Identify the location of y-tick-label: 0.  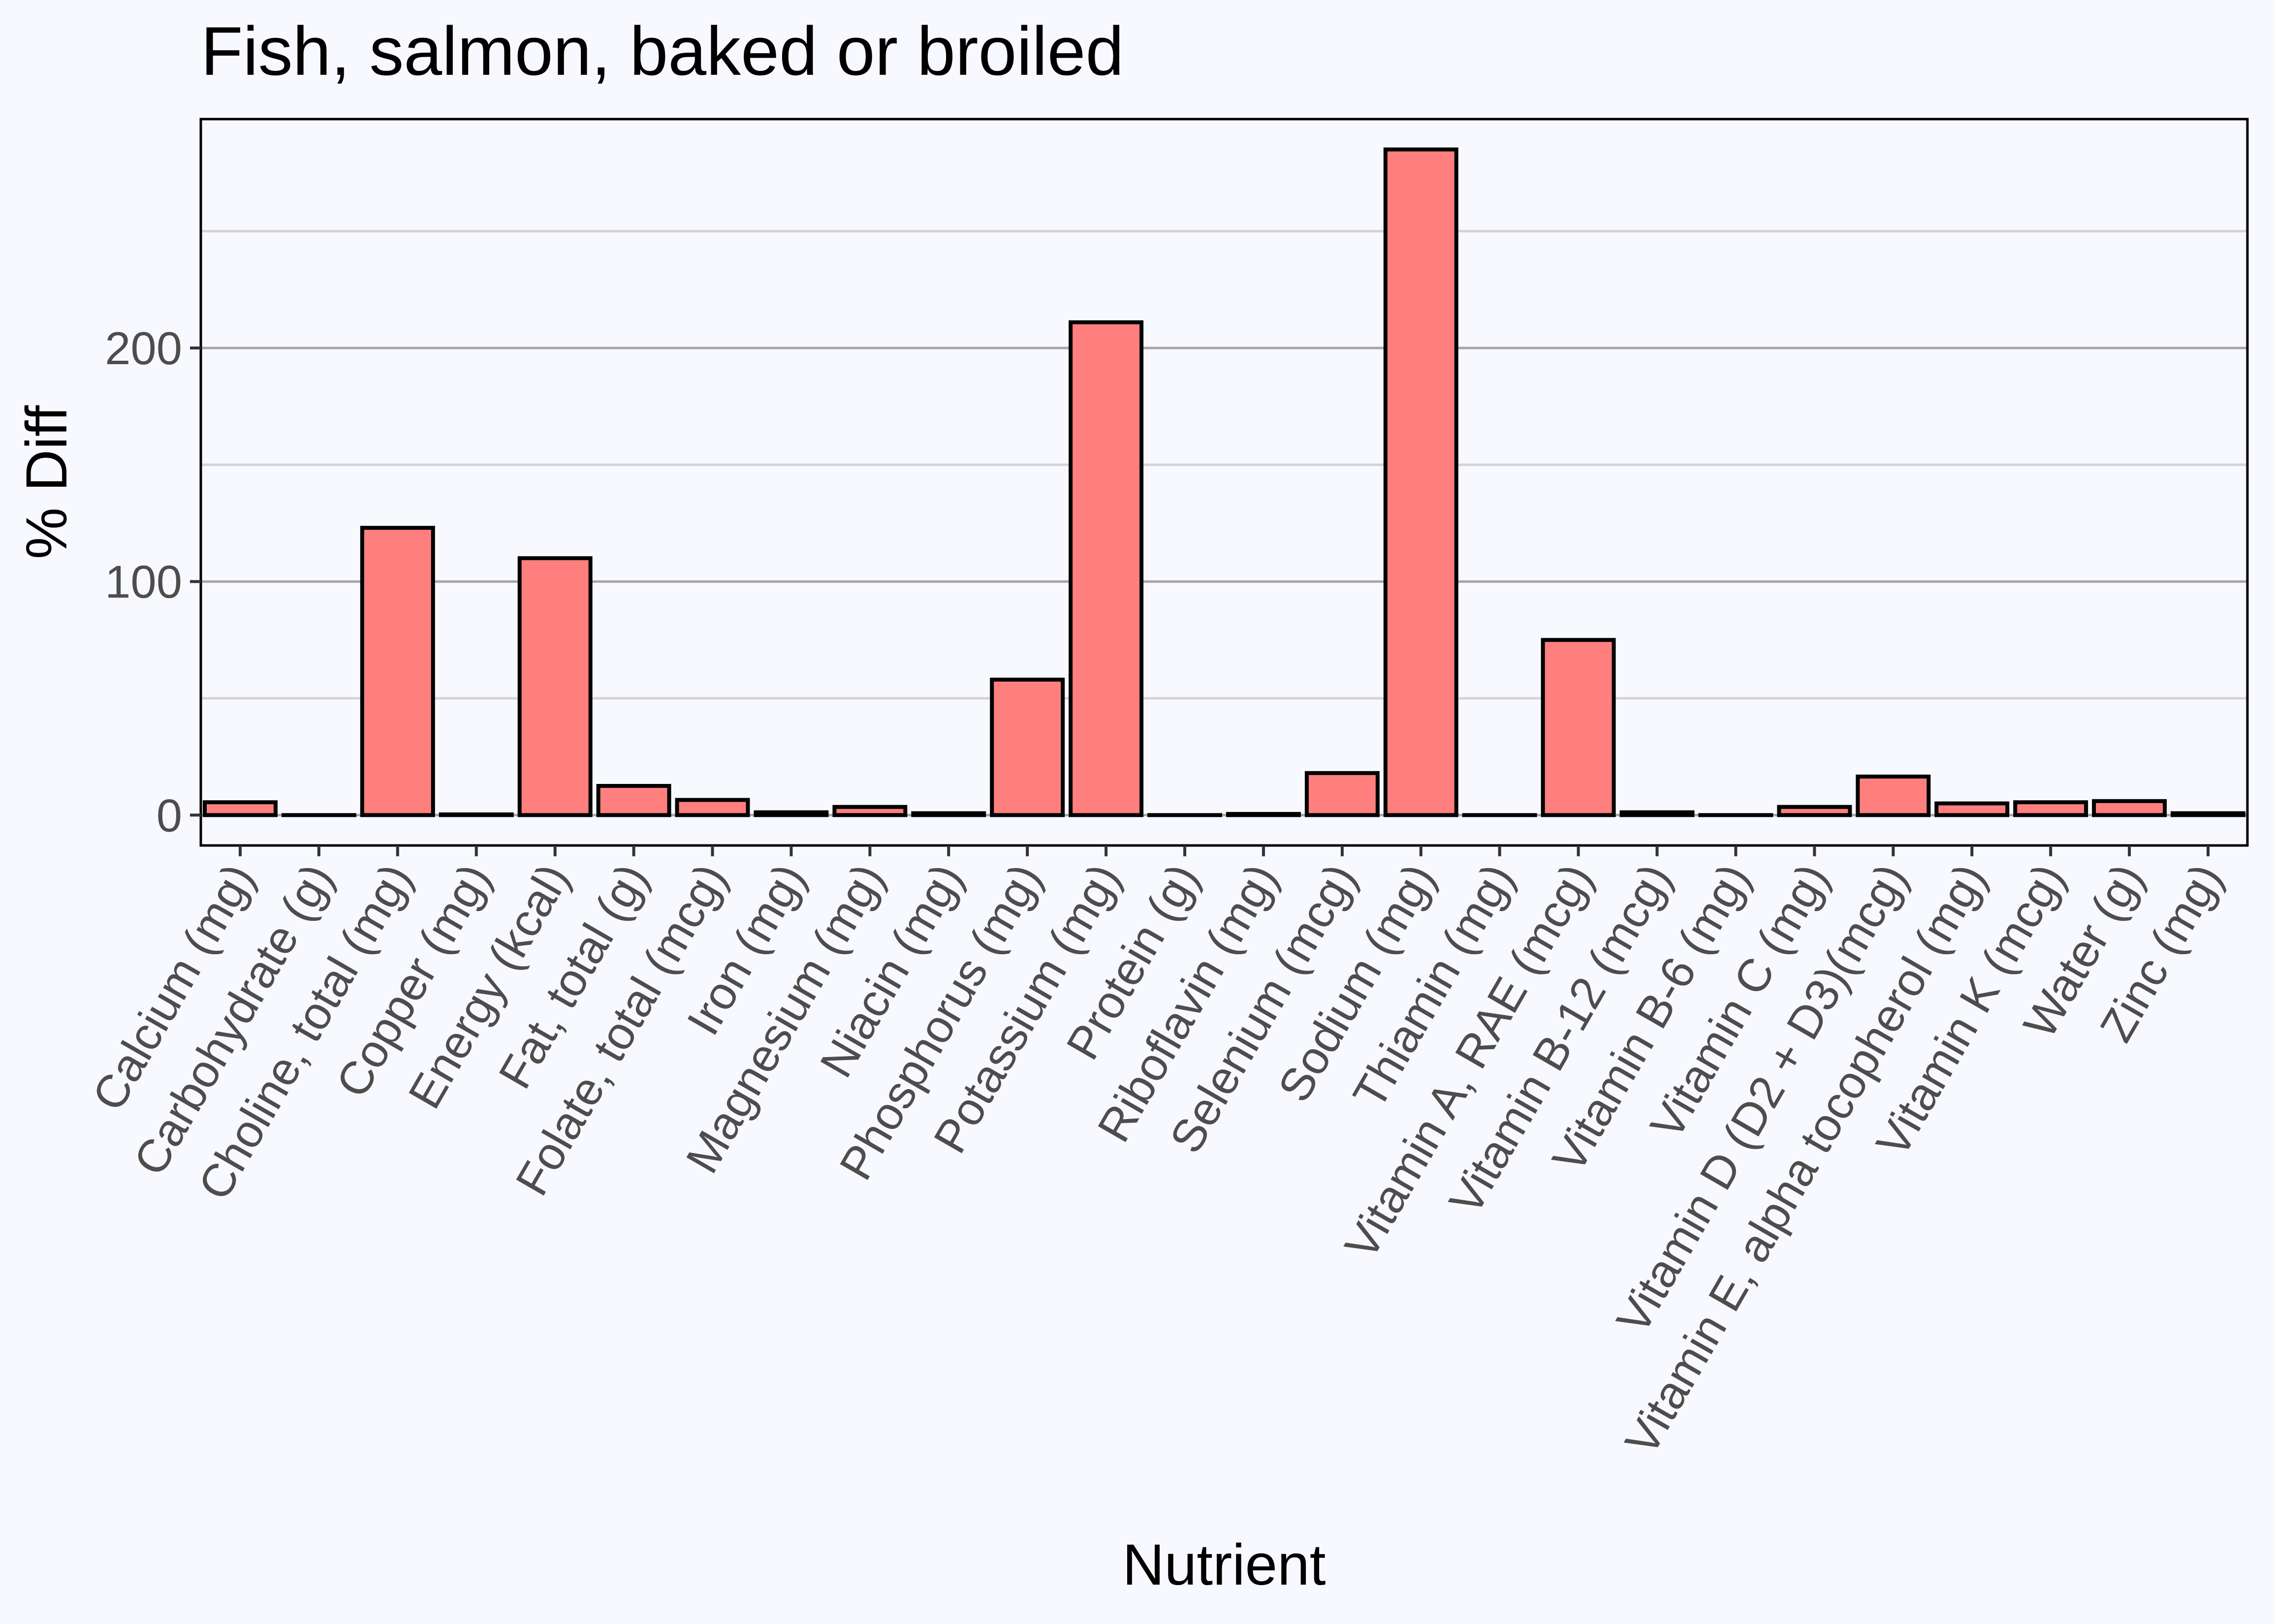
(169, 815).